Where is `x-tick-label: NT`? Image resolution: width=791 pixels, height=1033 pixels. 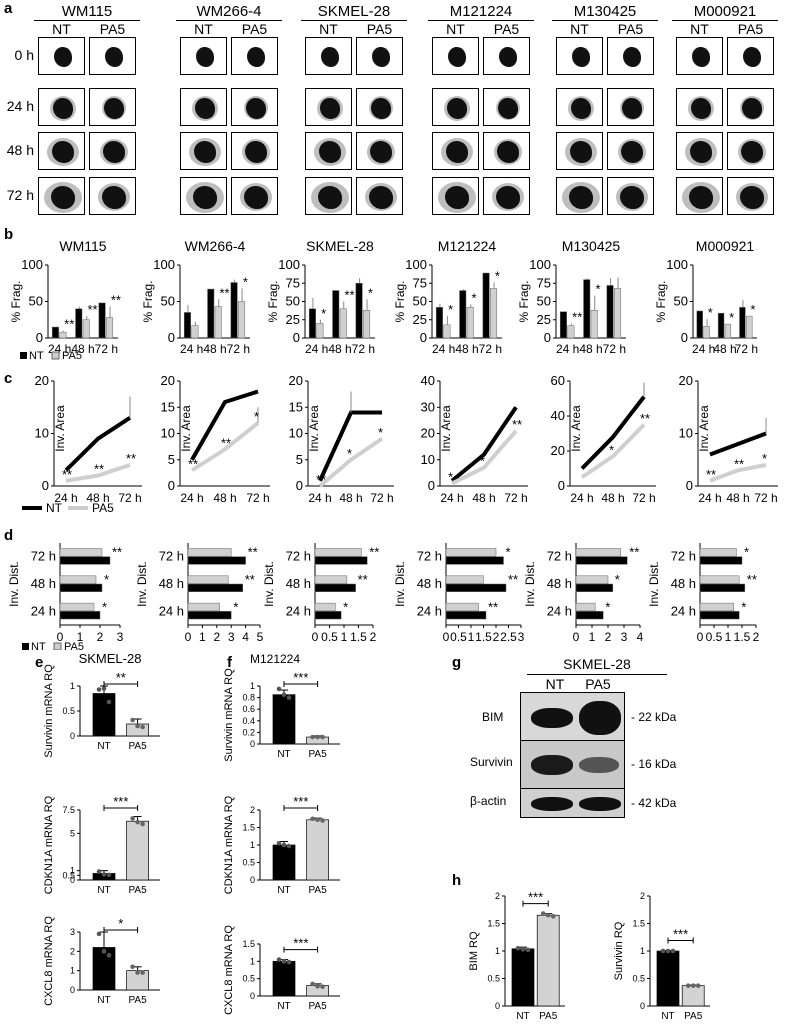
x-tick-label: NT is located at coordinates (103, 746).